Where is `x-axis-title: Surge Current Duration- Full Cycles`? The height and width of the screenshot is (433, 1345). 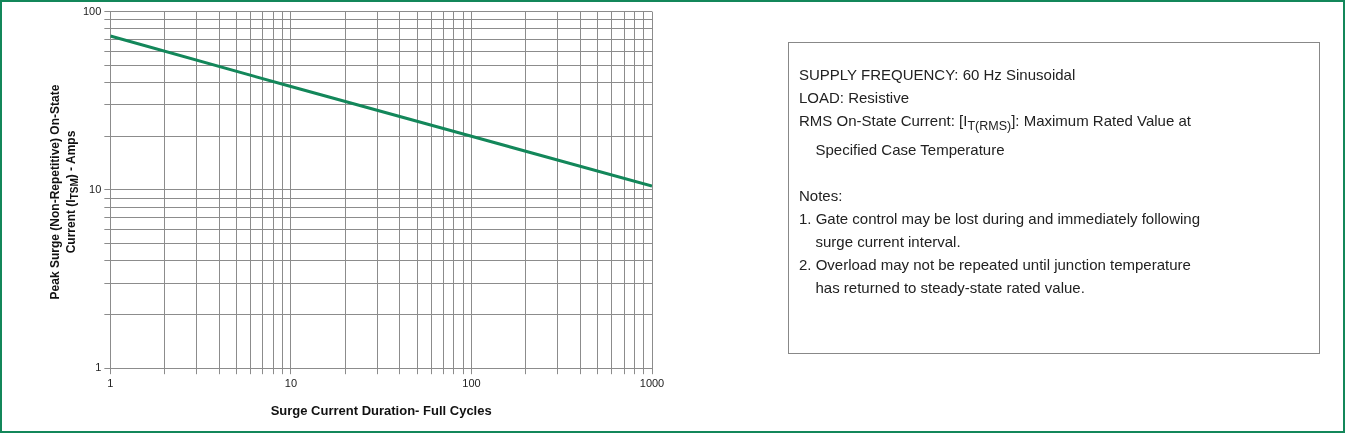 x-axis-title: Surge Current Duration- Full Cycles is located at coordinates (381, 410).